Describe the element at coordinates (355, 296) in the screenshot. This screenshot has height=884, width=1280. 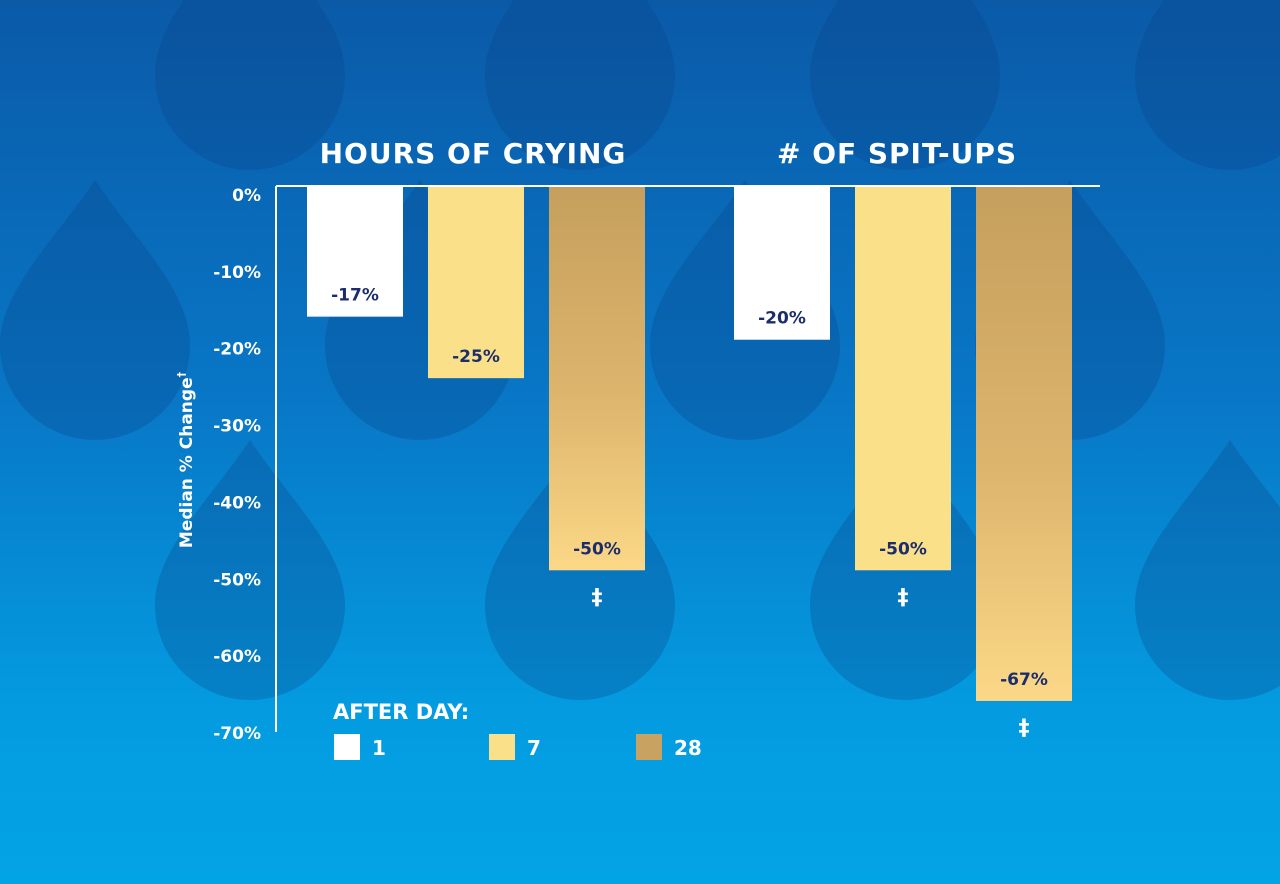
I see `bar-value-label: -17%` at that location.